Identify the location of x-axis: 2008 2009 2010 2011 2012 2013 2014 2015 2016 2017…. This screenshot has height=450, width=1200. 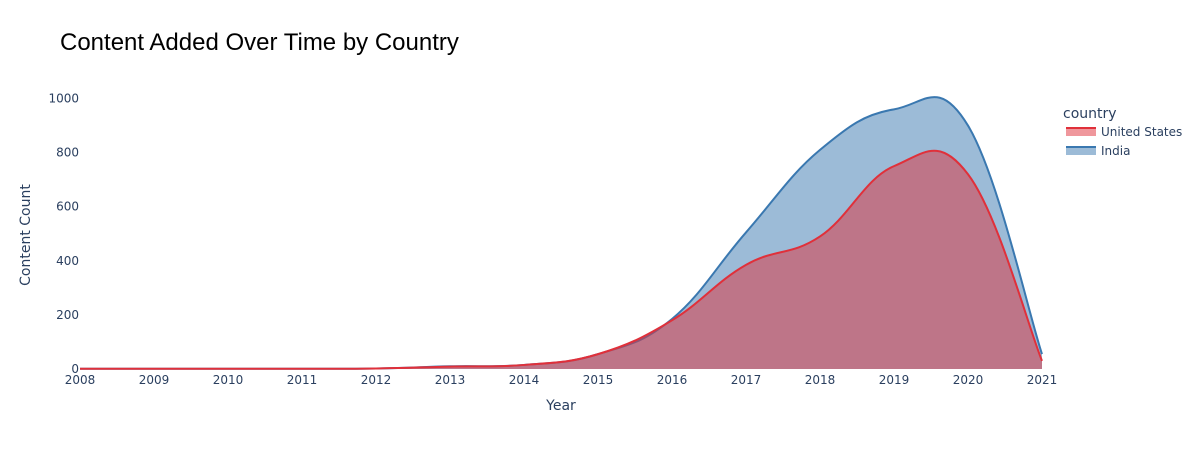
(561, 380).